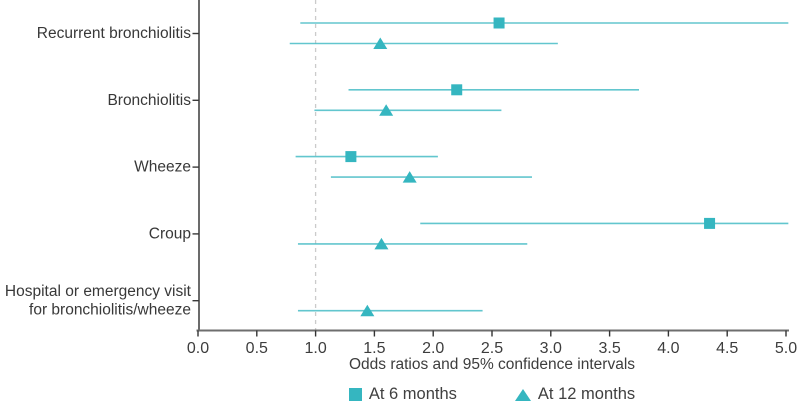  Describe the element at coordinates (198, 348) in the screenshot. I see `x-tick-label: 0.0` at that location.